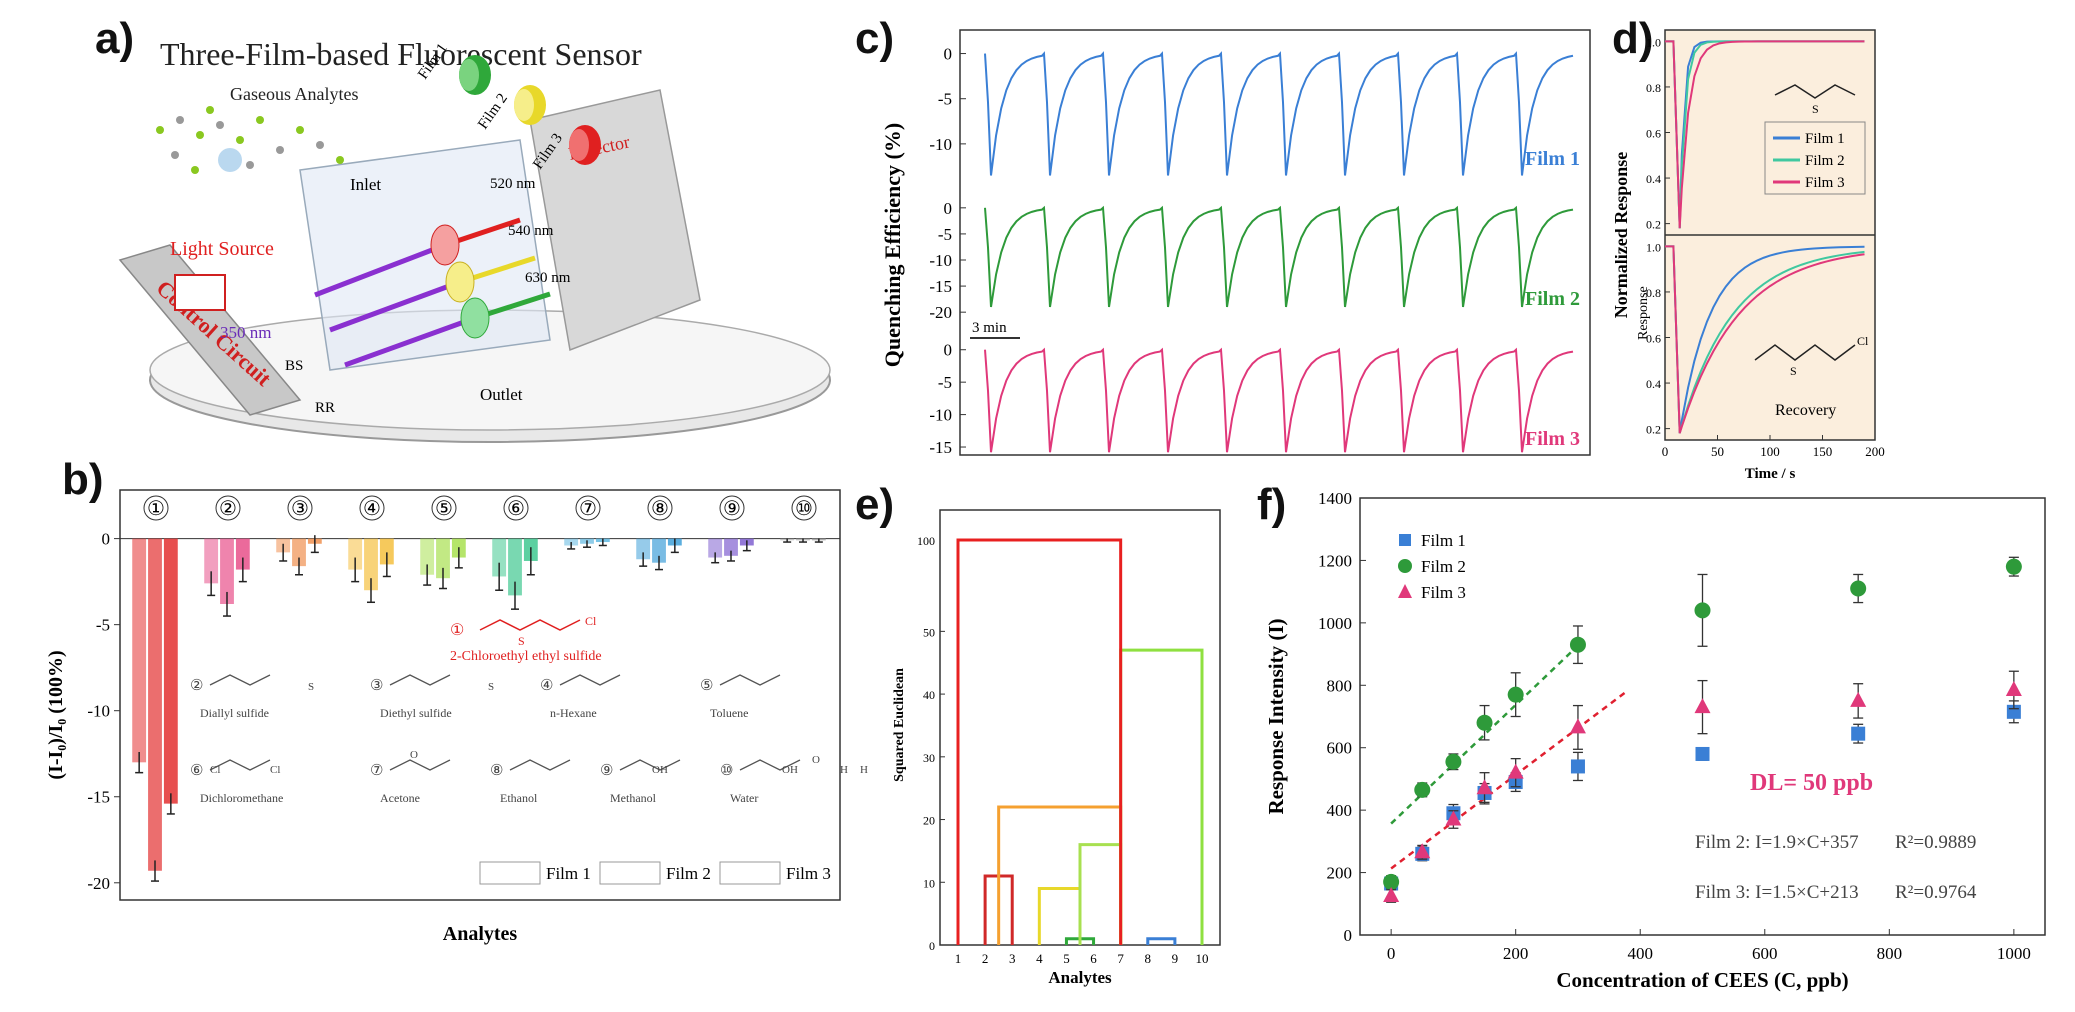  I want to click on x-tick-label: 400, so click(1640, 953).